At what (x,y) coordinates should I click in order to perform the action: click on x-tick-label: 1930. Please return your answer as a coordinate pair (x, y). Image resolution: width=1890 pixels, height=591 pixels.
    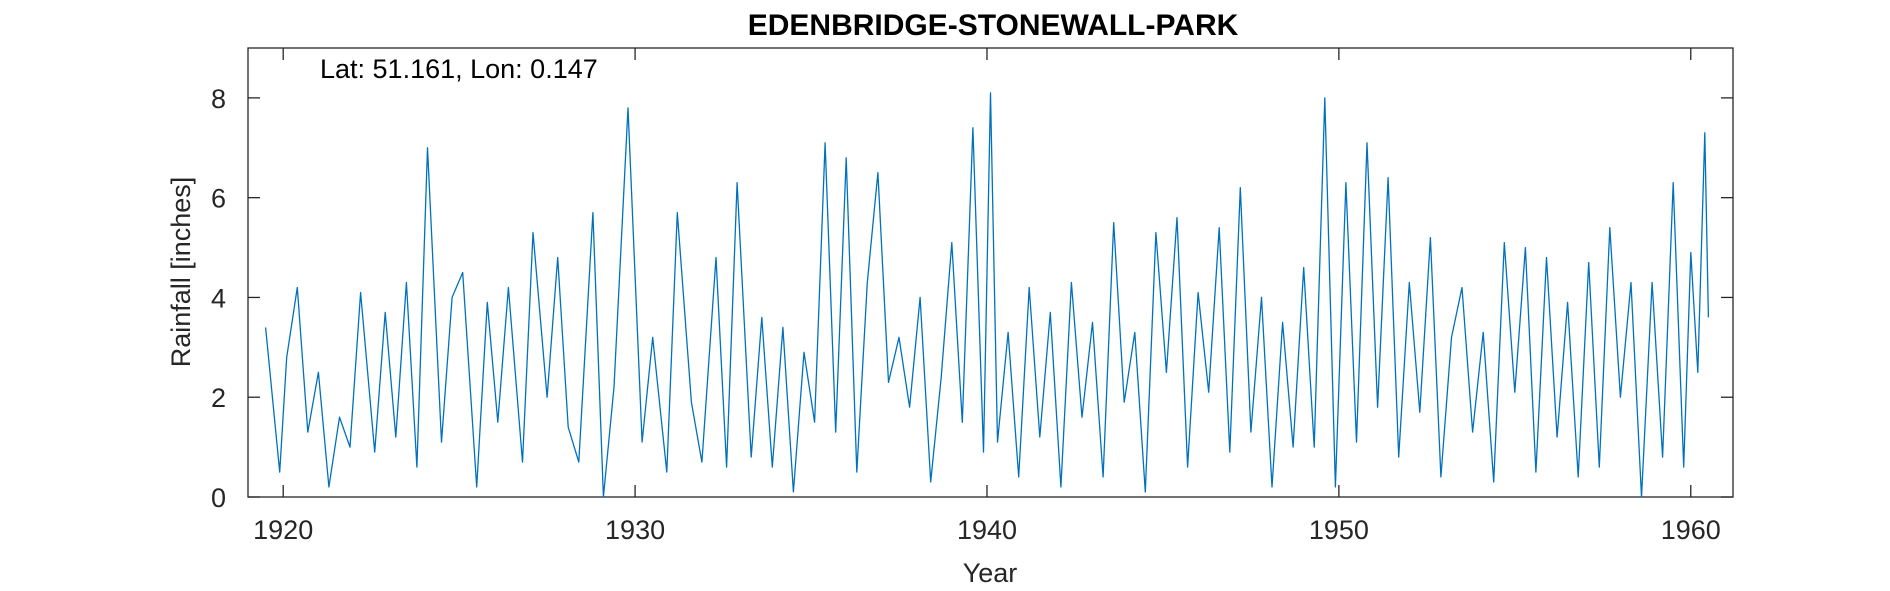
    Looking at the image, I should click on (635, 530).